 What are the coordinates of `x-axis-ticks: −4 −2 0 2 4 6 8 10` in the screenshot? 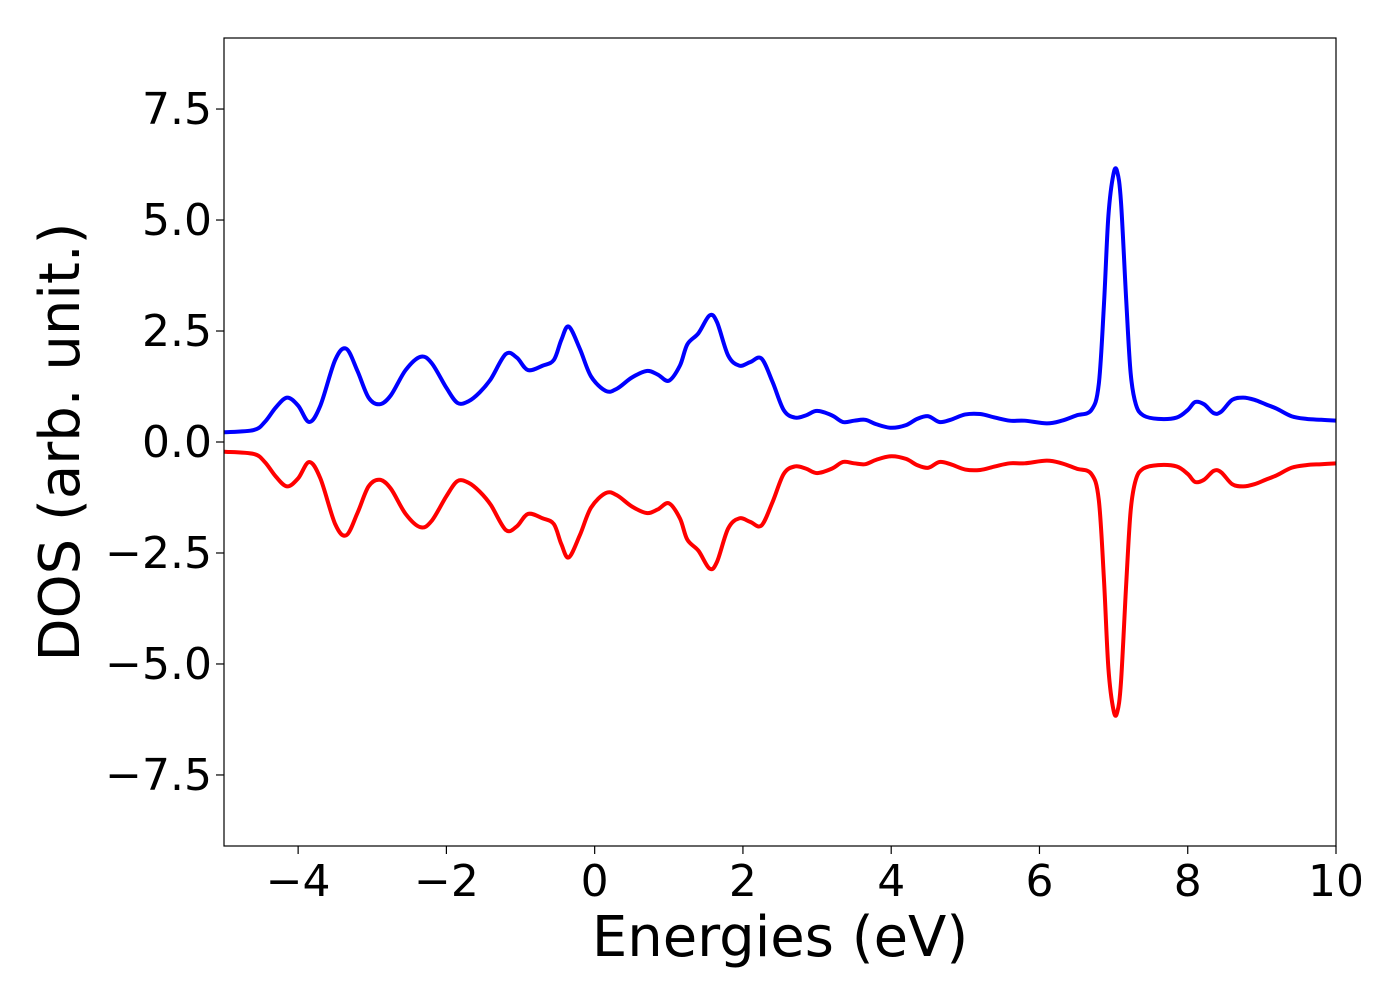 It's located at (815, 876).